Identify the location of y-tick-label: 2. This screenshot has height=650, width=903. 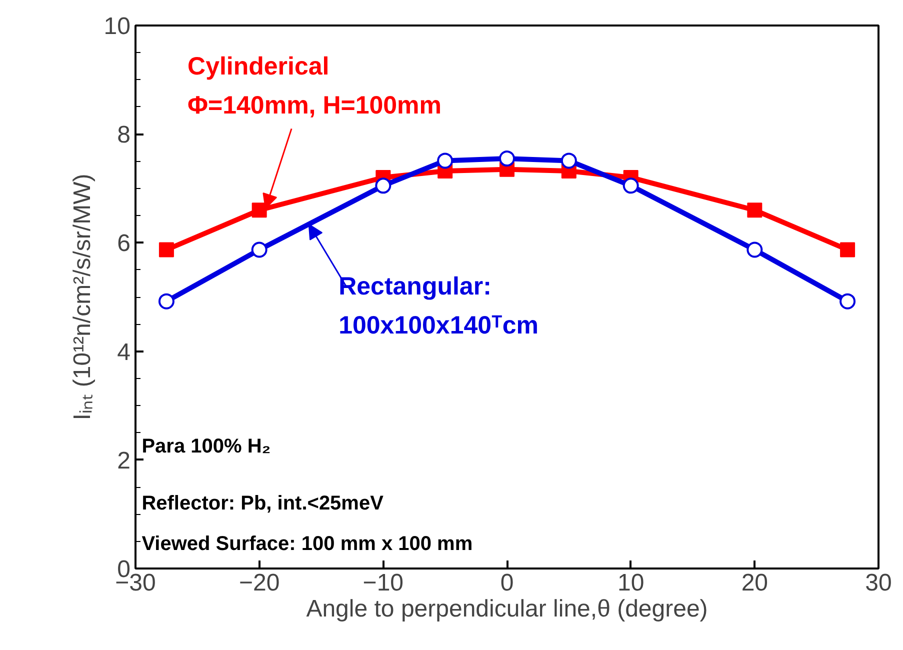
(124, 460).